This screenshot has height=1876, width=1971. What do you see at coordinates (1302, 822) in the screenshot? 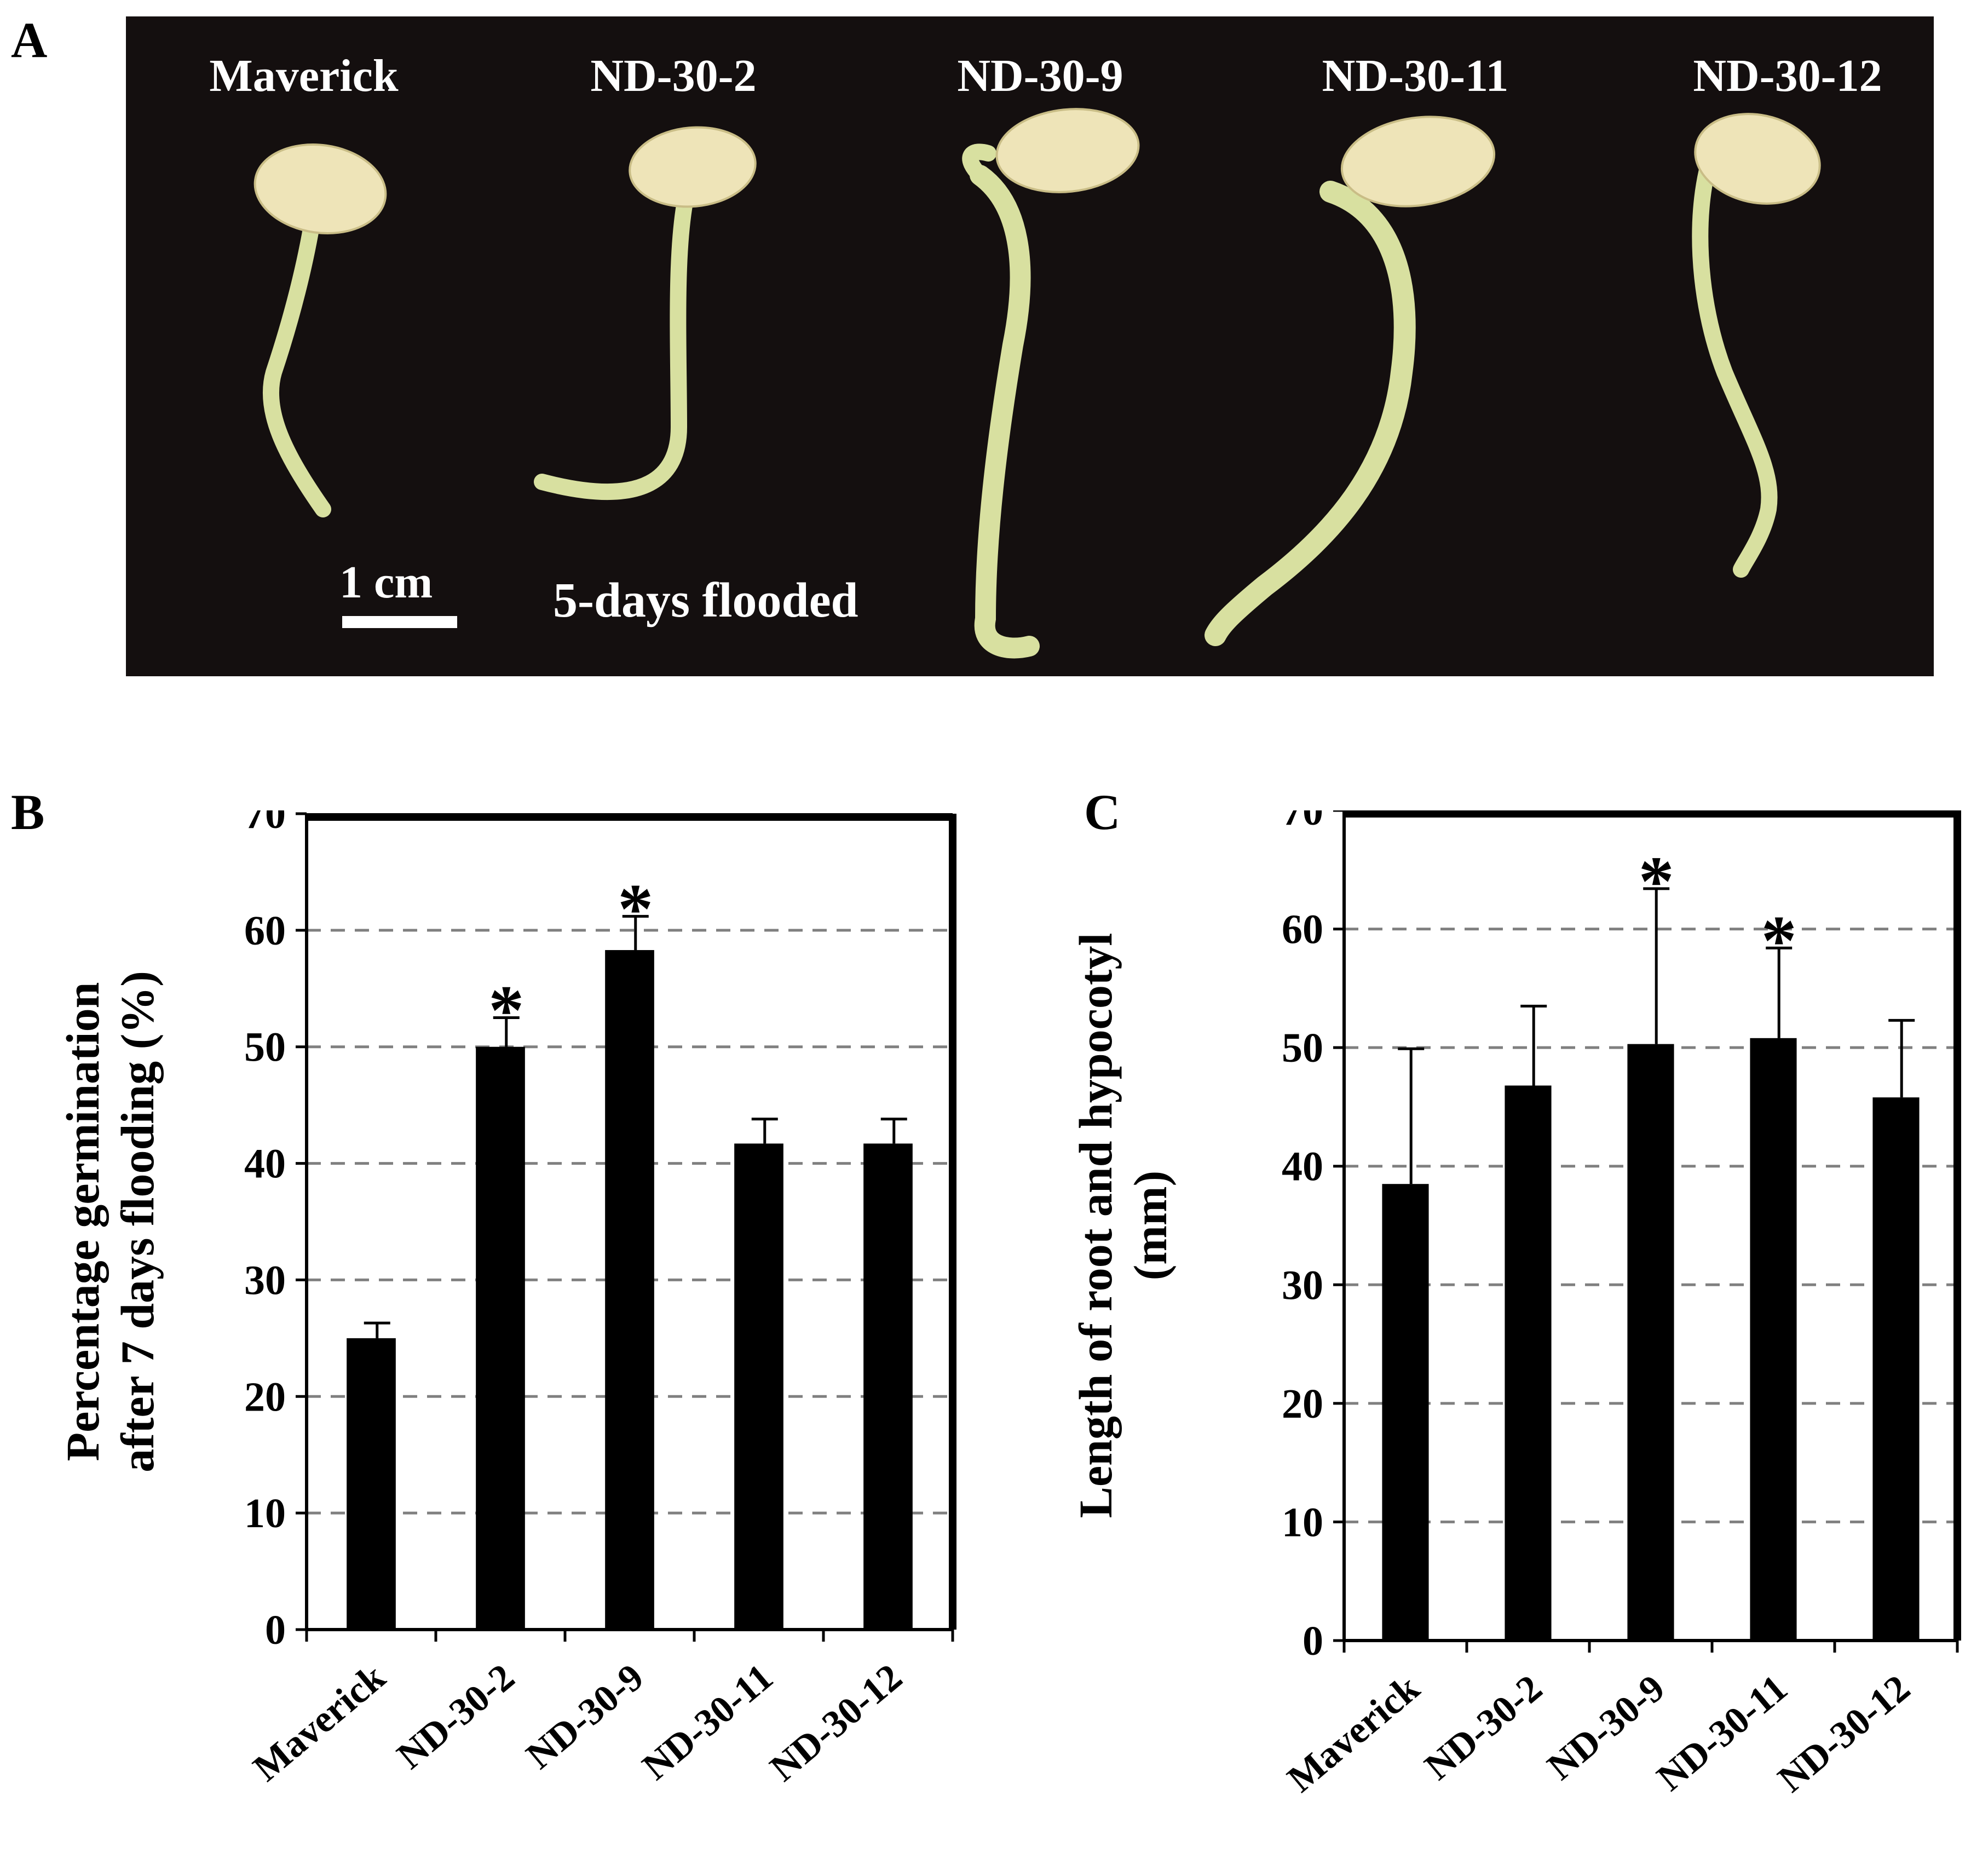
I see `c-y-label-70: 70` at bounding box center [1302, 822].